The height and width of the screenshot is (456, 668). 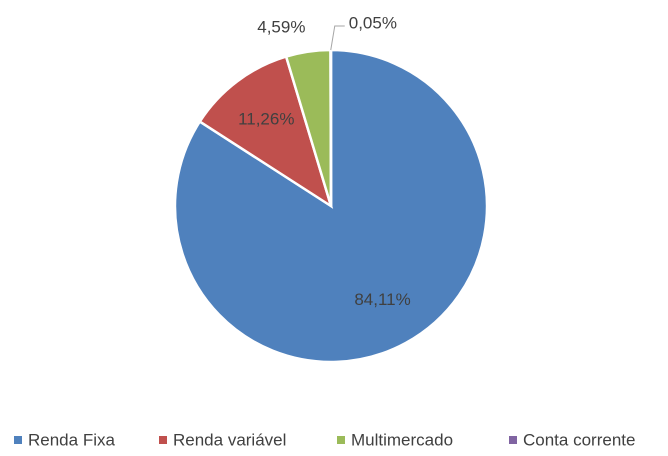 What do you see at coordinates (579, 439) in the screenshot?
I see `legend-label: Conta corrente` at bounding box center [579, 439].